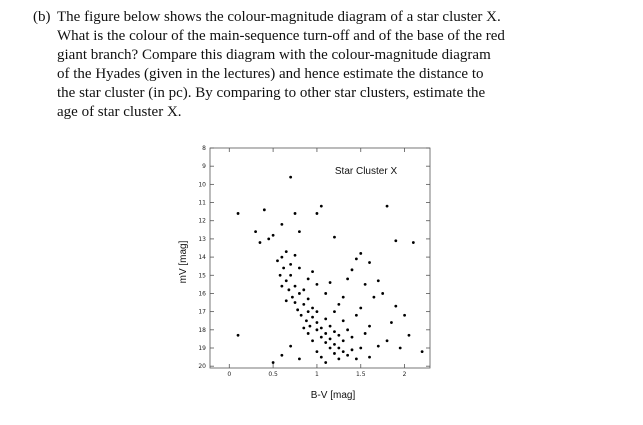 This screenshot has height=425, width=643. I want to click on x-tick-label: 2, so click(405, 374).